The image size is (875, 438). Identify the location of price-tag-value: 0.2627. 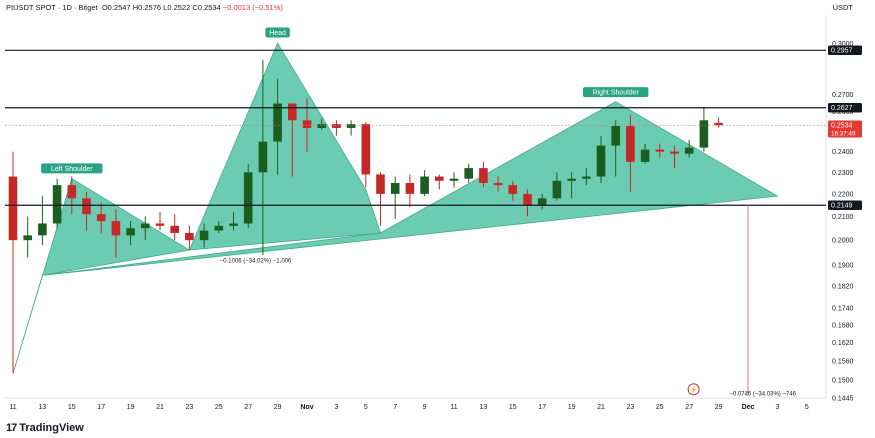
(842, 108).